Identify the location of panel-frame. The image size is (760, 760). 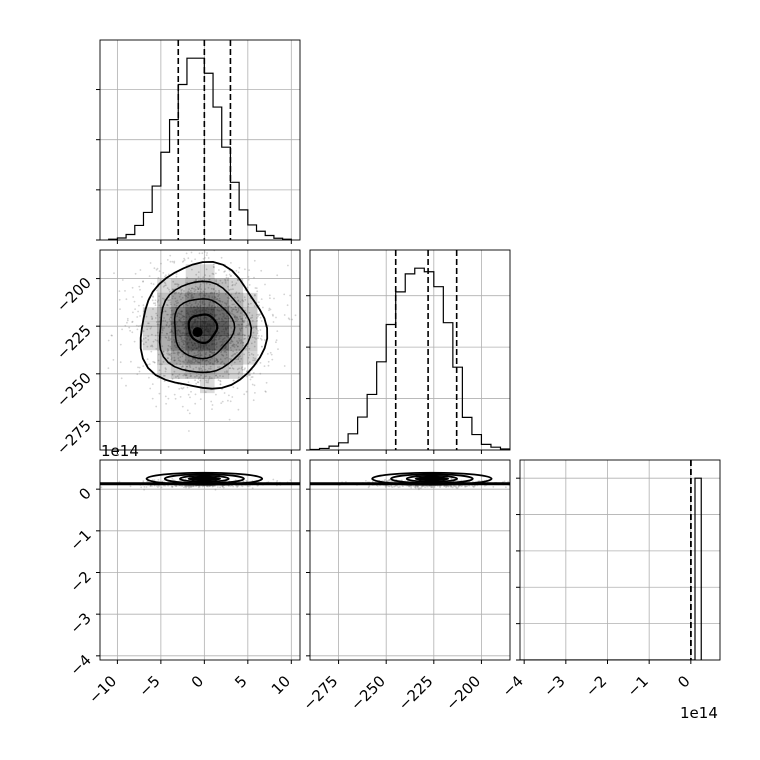
(200, 350).